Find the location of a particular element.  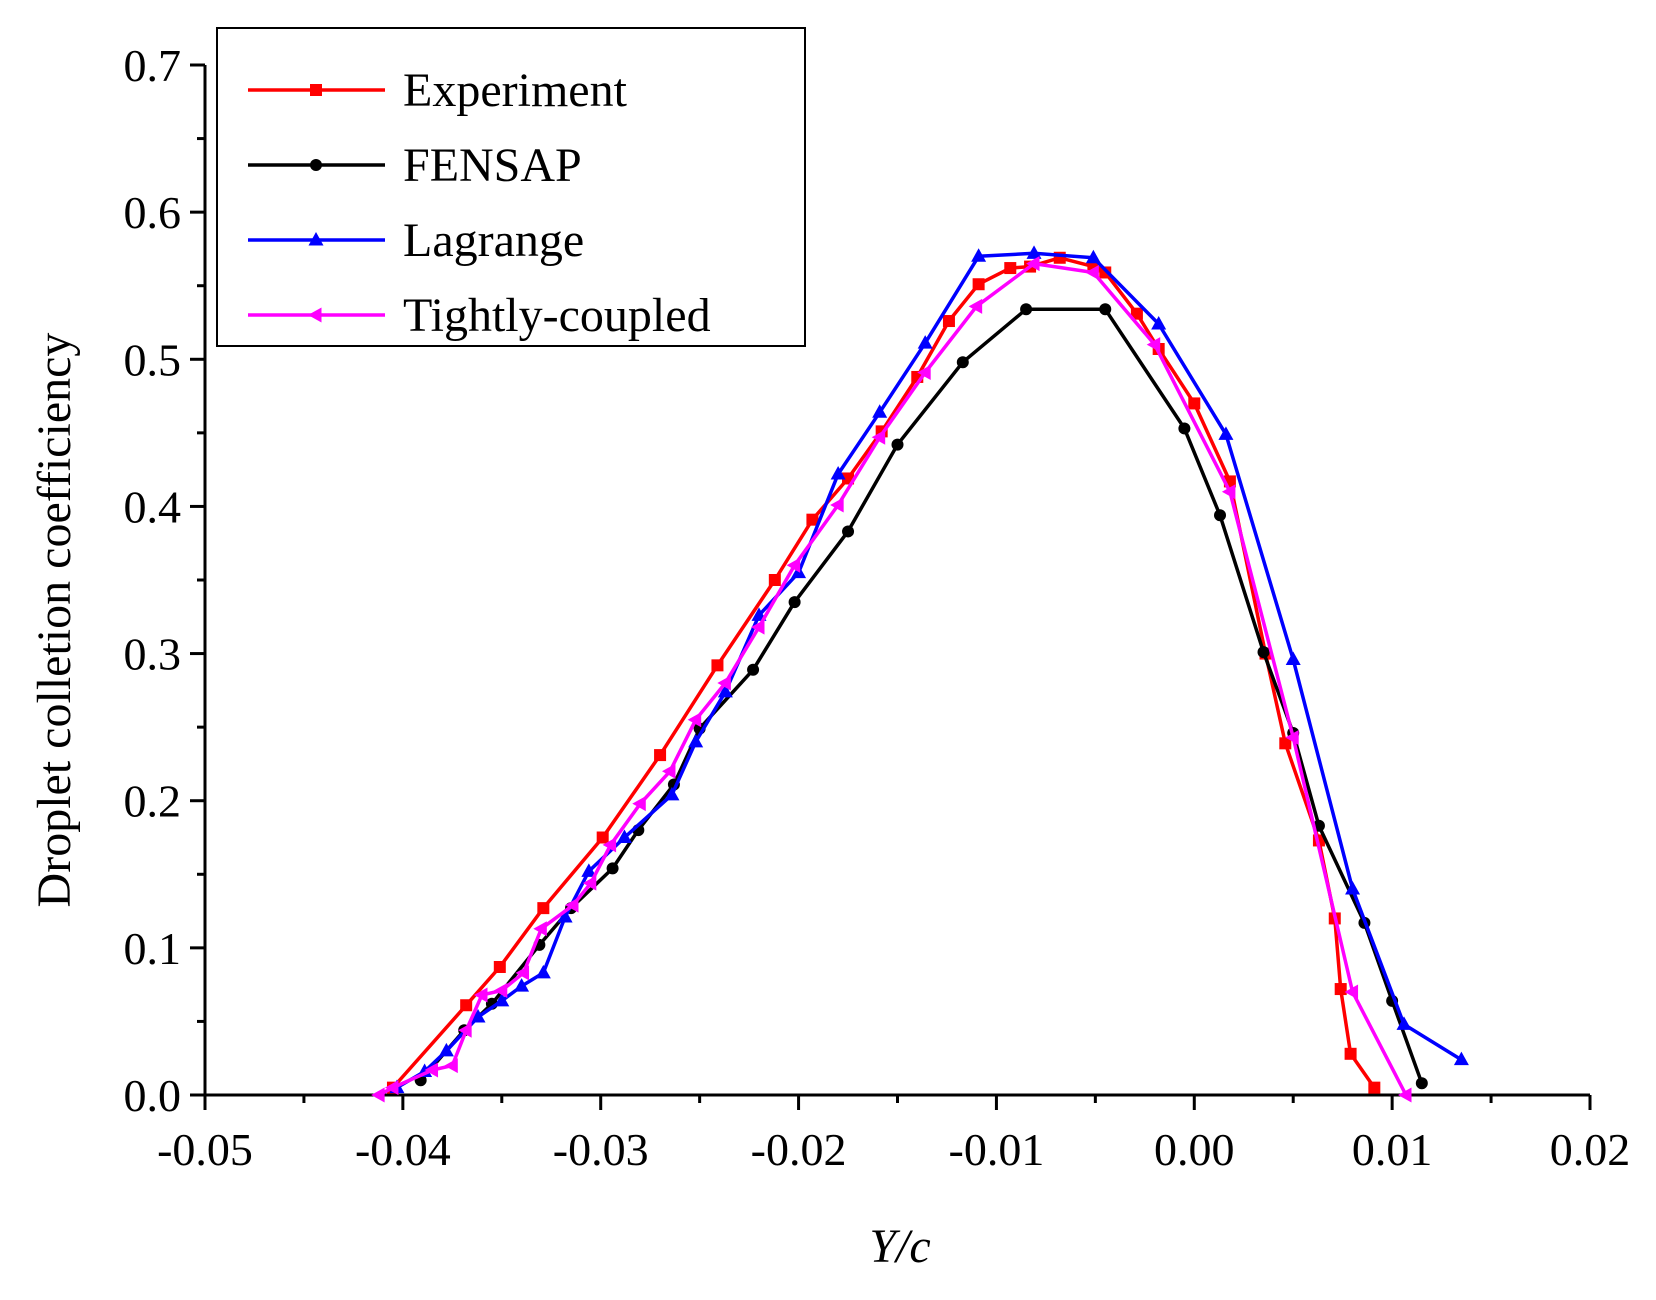

legend-marker-tightly-coupled is located at coordinates (315, 315).